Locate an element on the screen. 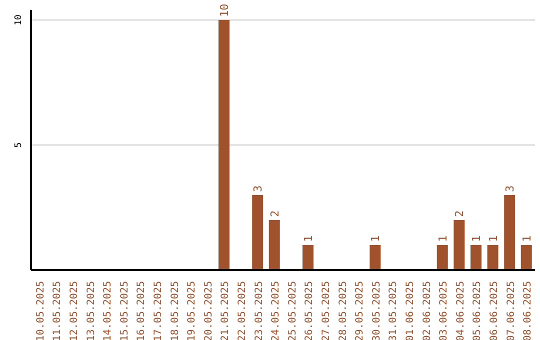 The height and width of the screenshot is (340, 540). x-tick-label: 14.05.2025 is located at coordinates (108, 310).